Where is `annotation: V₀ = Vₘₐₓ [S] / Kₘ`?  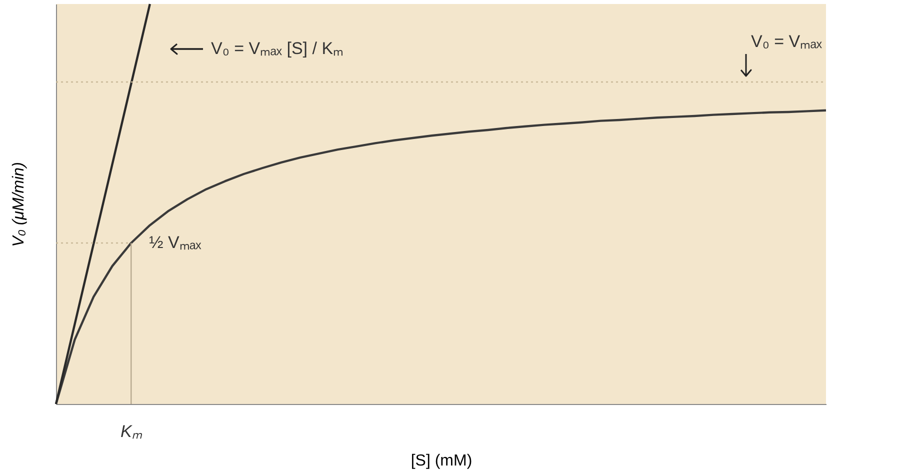
annotation: V₀ = Vₘₐₓ [S] / Kₘ is located at coordinates (277, 48).